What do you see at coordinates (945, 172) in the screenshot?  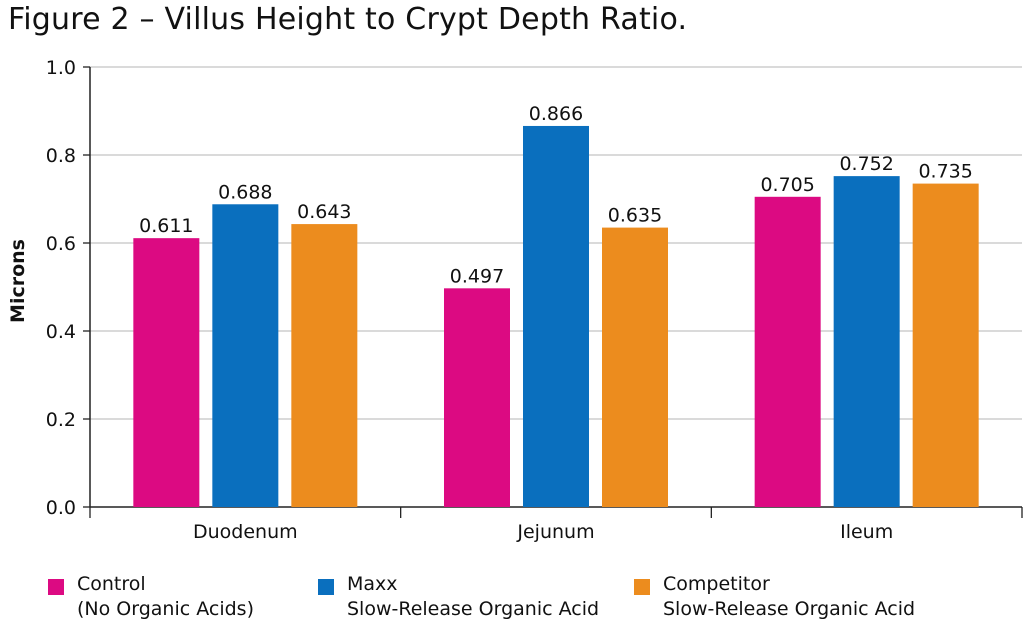 I see `data-label: 0.735` at bounding box center [945, 172].